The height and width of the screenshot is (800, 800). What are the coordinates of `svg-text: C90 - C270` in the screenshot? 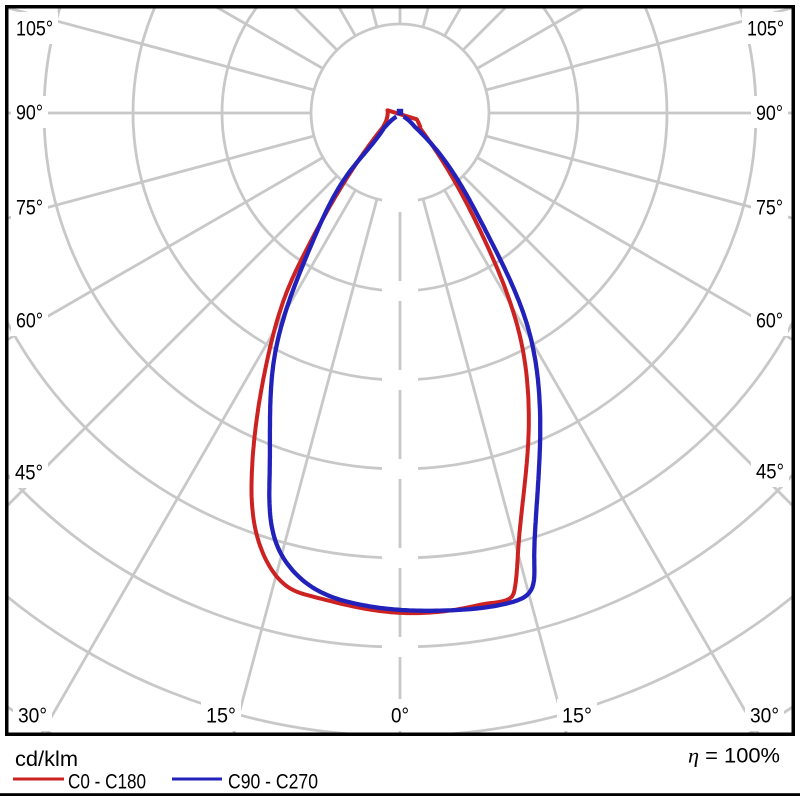 It's located at (273, 782).